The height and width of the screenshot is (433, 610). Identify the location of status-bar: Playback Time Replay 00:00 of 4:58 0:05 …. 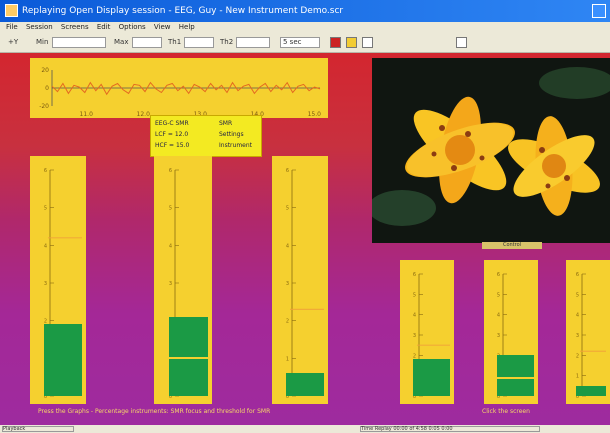
(305, 429).